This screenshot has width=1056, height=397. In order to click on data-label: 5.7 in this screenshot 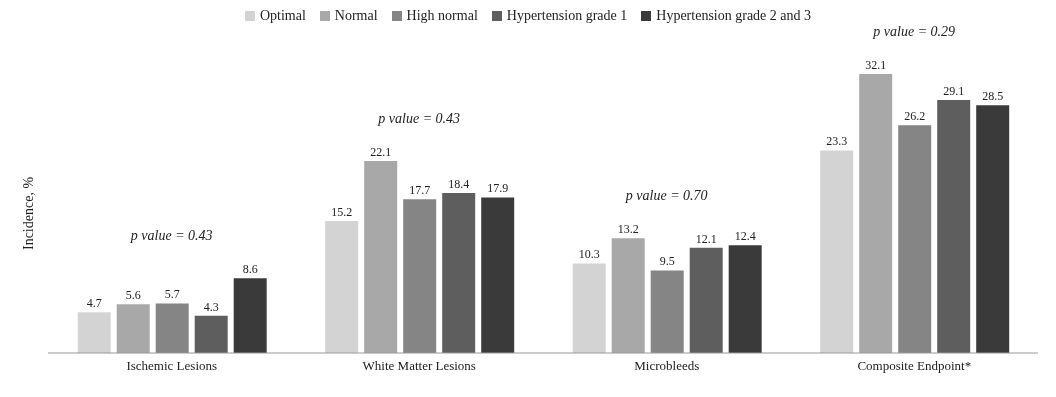, I will do `click(172, 294)`.